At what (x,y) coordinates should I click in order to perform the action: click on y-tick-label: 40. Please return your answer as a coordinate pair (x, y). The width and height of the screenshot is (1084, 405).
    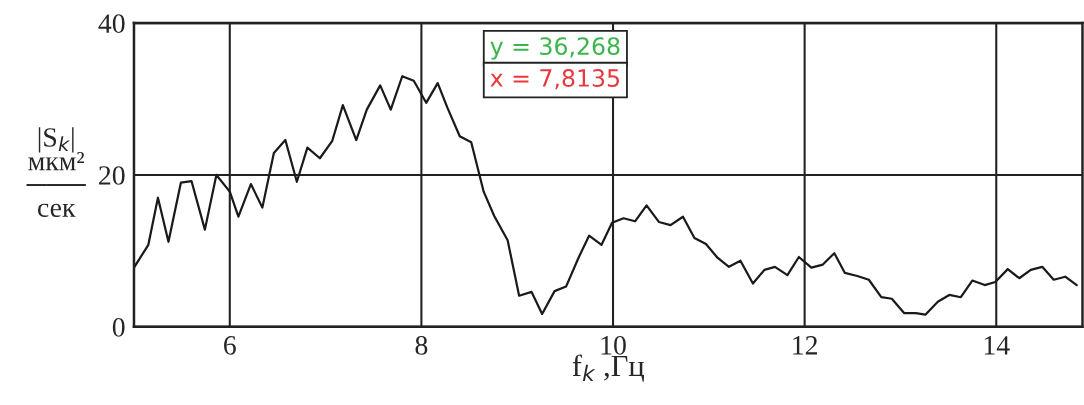
    Looking at the image, I should click on (111, 23).